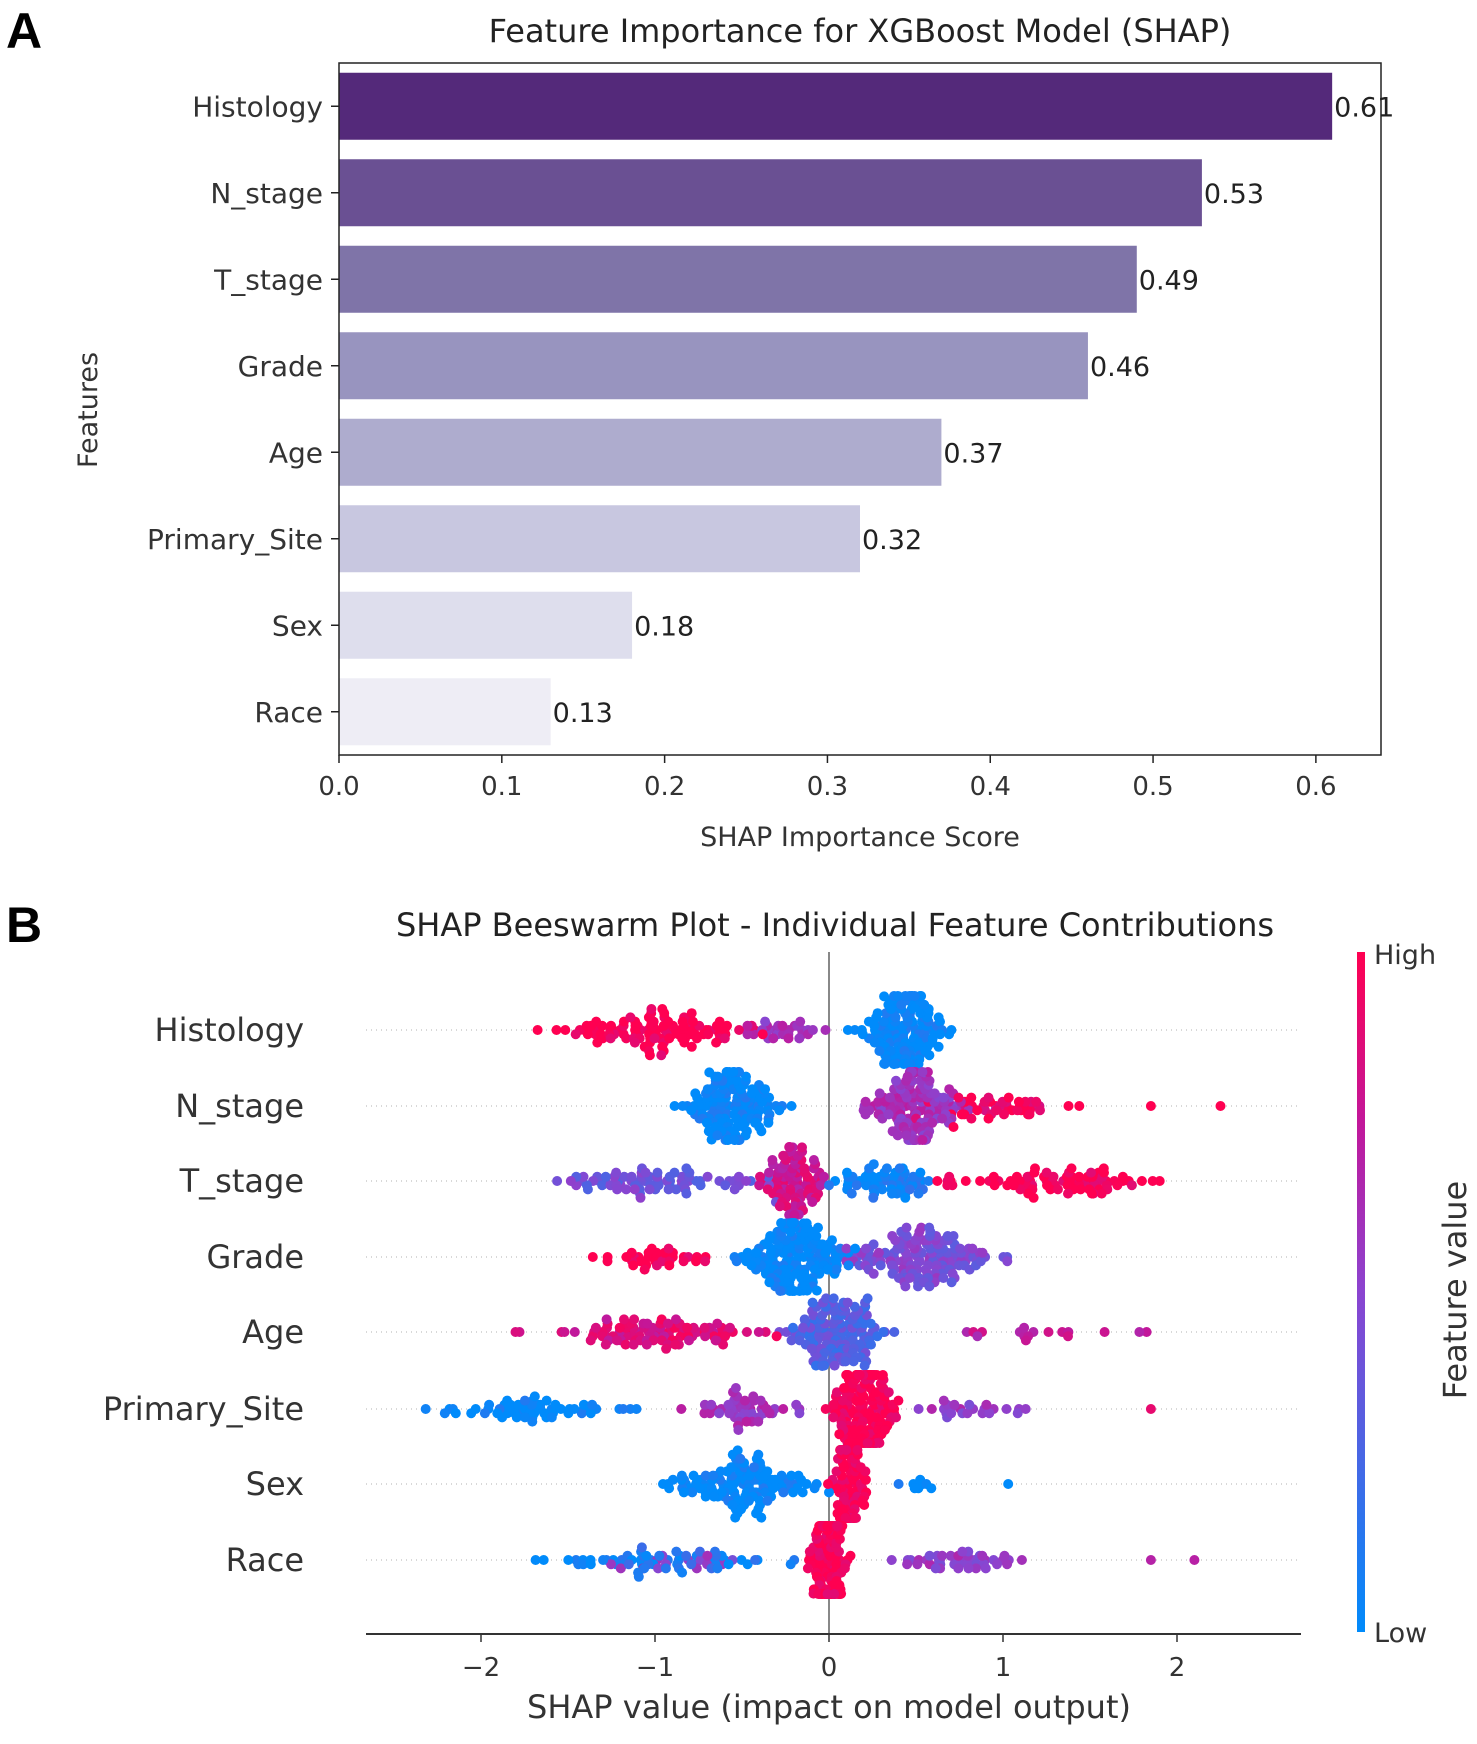 This screenshot has width=1477, height=1744. I want to click on x-tick-label: 0.4, so click(990, 787).